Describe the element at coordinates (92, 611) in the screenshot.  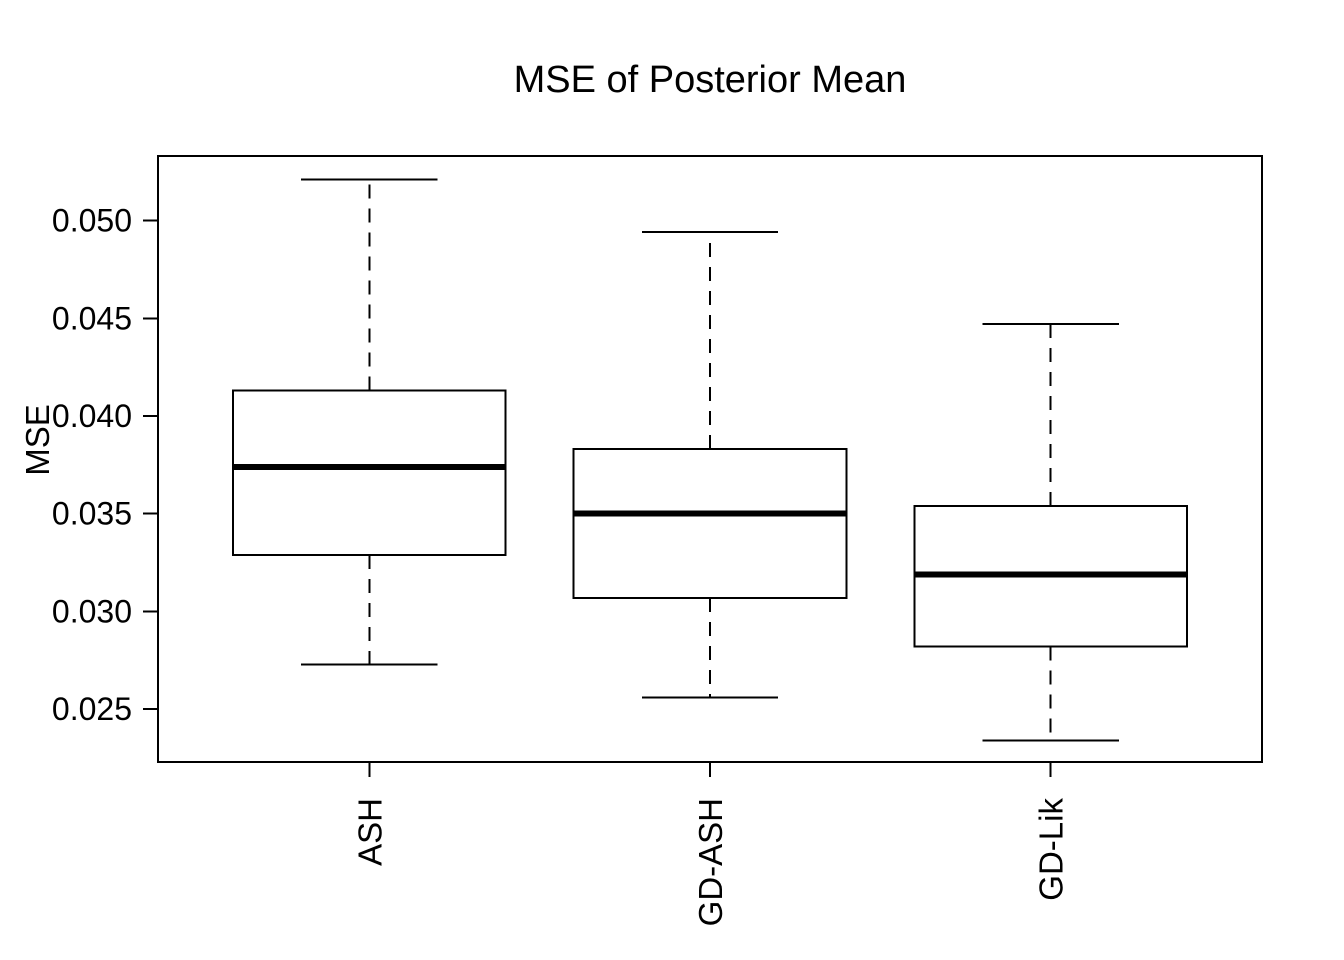
I see `y-tick-label: 0.030` at that location.